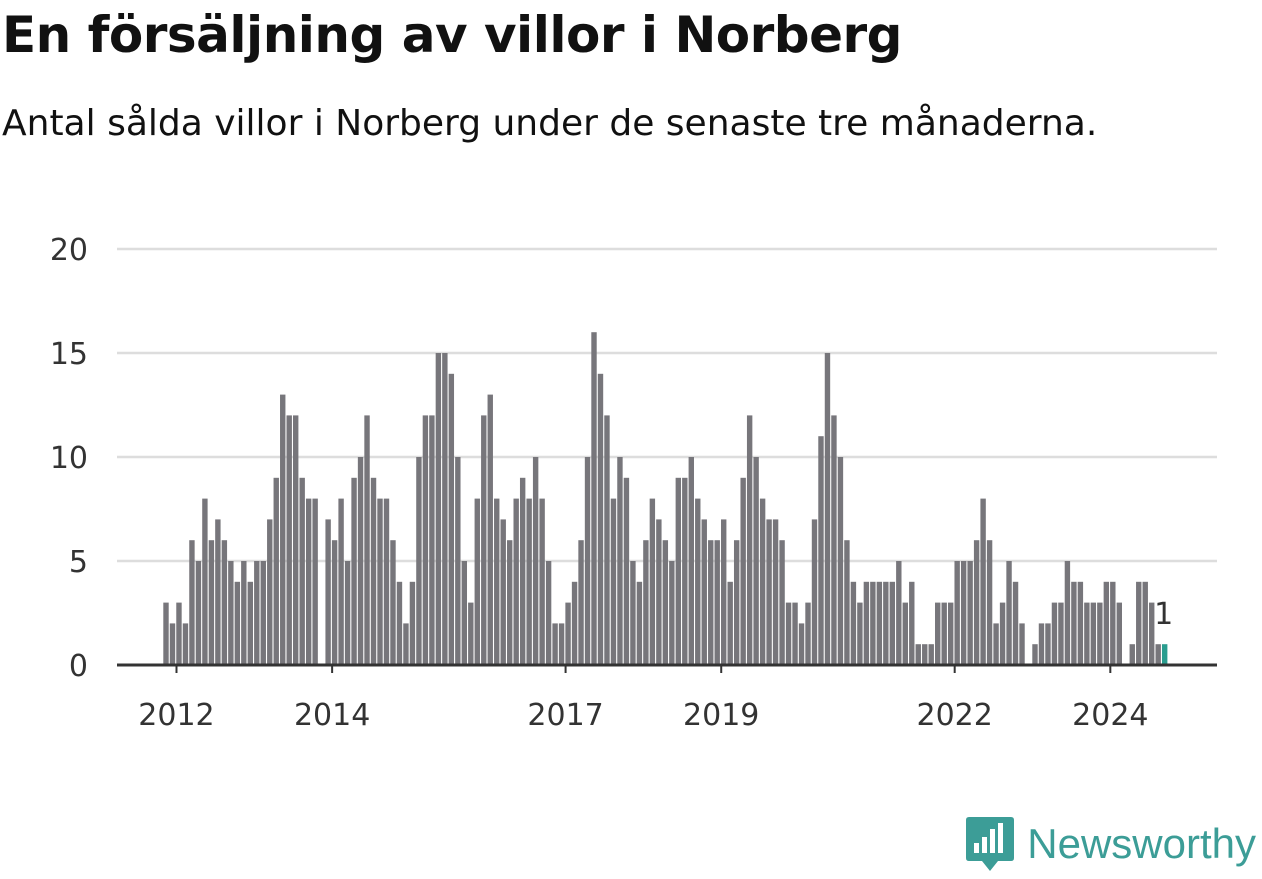 The width and height of the screenshot is (1262, 879). I want to click on x-axis-tick-labels: 2012 2014 2017 2019 2022 2024, so click(643, 699).